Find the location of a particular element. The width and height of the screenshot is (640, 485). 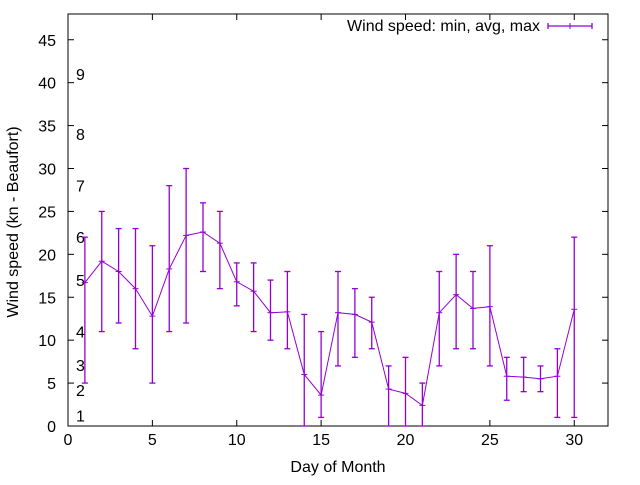

beaufort-label: 7 is located at coordinates (80, 187).